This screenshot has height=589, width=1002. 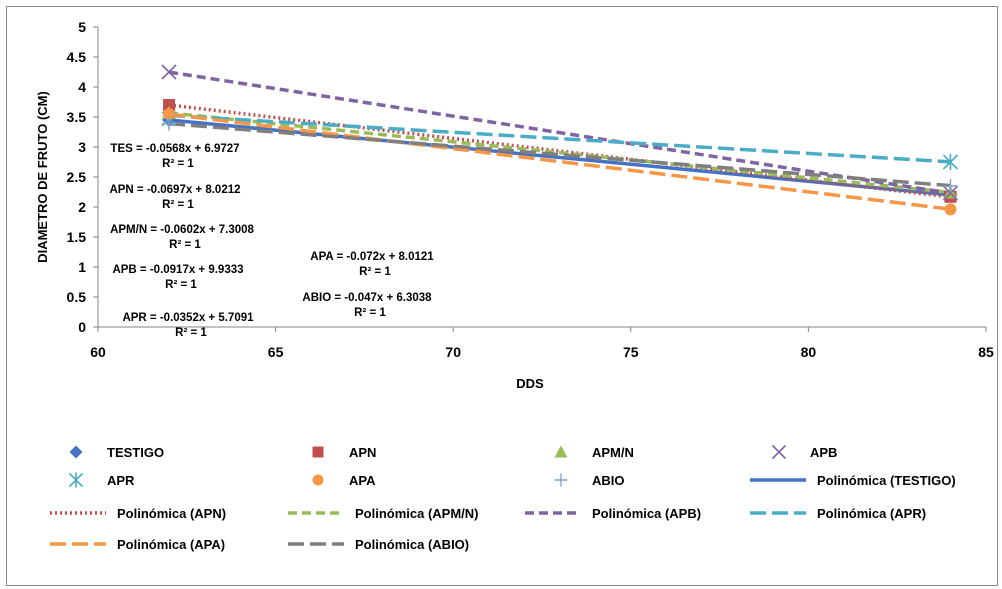 What do you see at coordinates (82, 87) in the screenshot?
I see `y-tick-label: 4` at bounding box center [82, 87].